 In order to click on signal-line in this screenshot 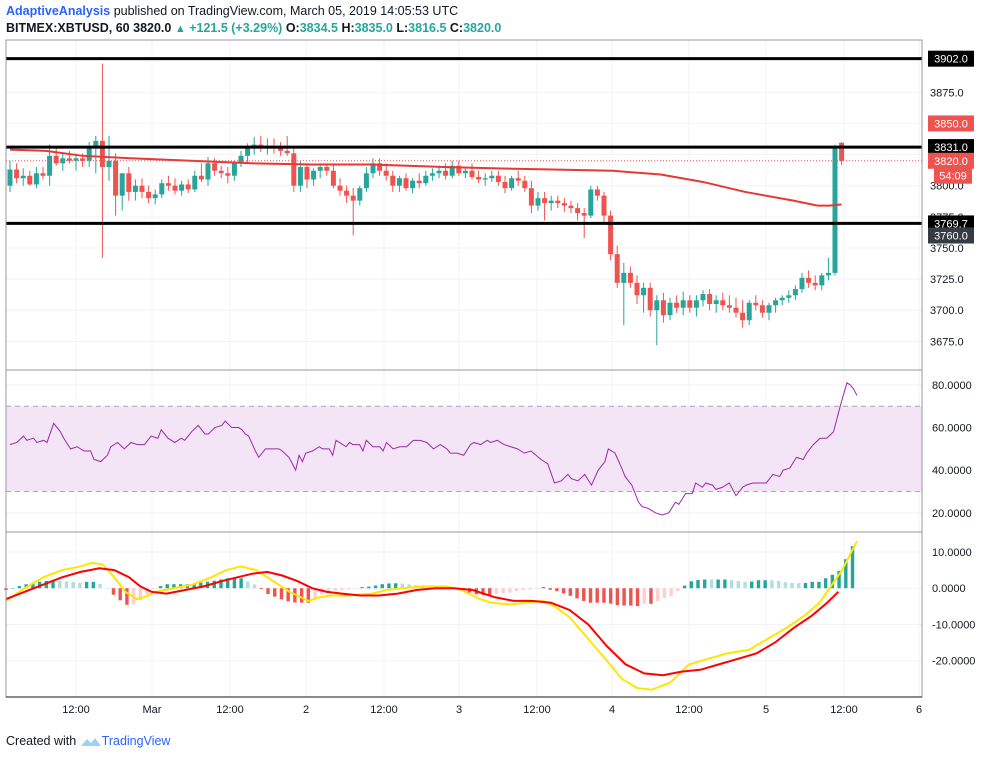, I will do `click(422, 622)`.